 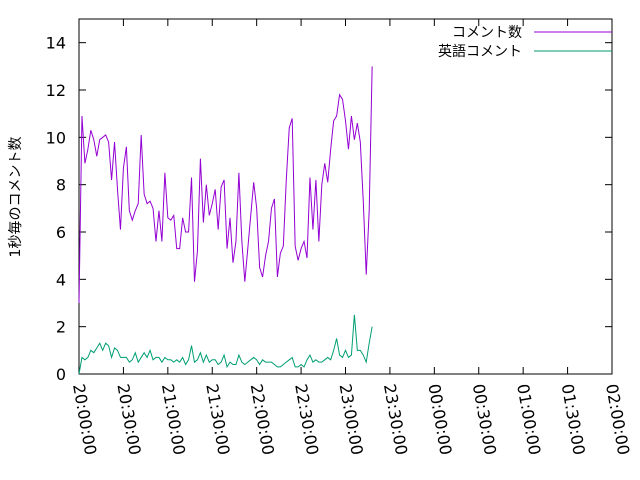 I want to click on y-tick-label: 10, so click(x=56, y=137).